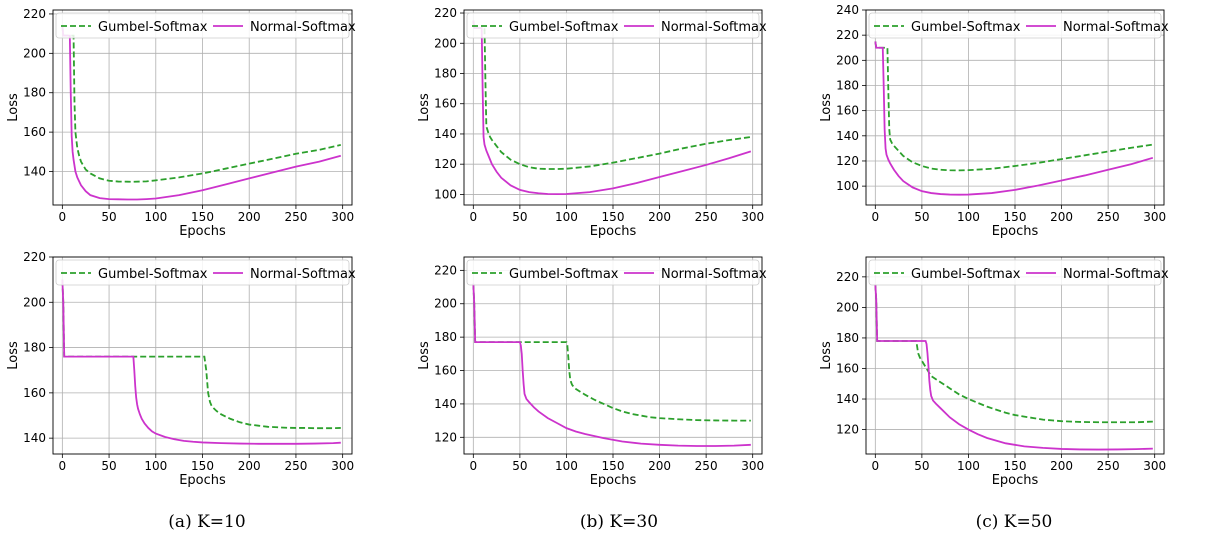  Describe the element at coordinates (619, 522) in the screenshot. I see `caption-b: (b) K=30` at that location.